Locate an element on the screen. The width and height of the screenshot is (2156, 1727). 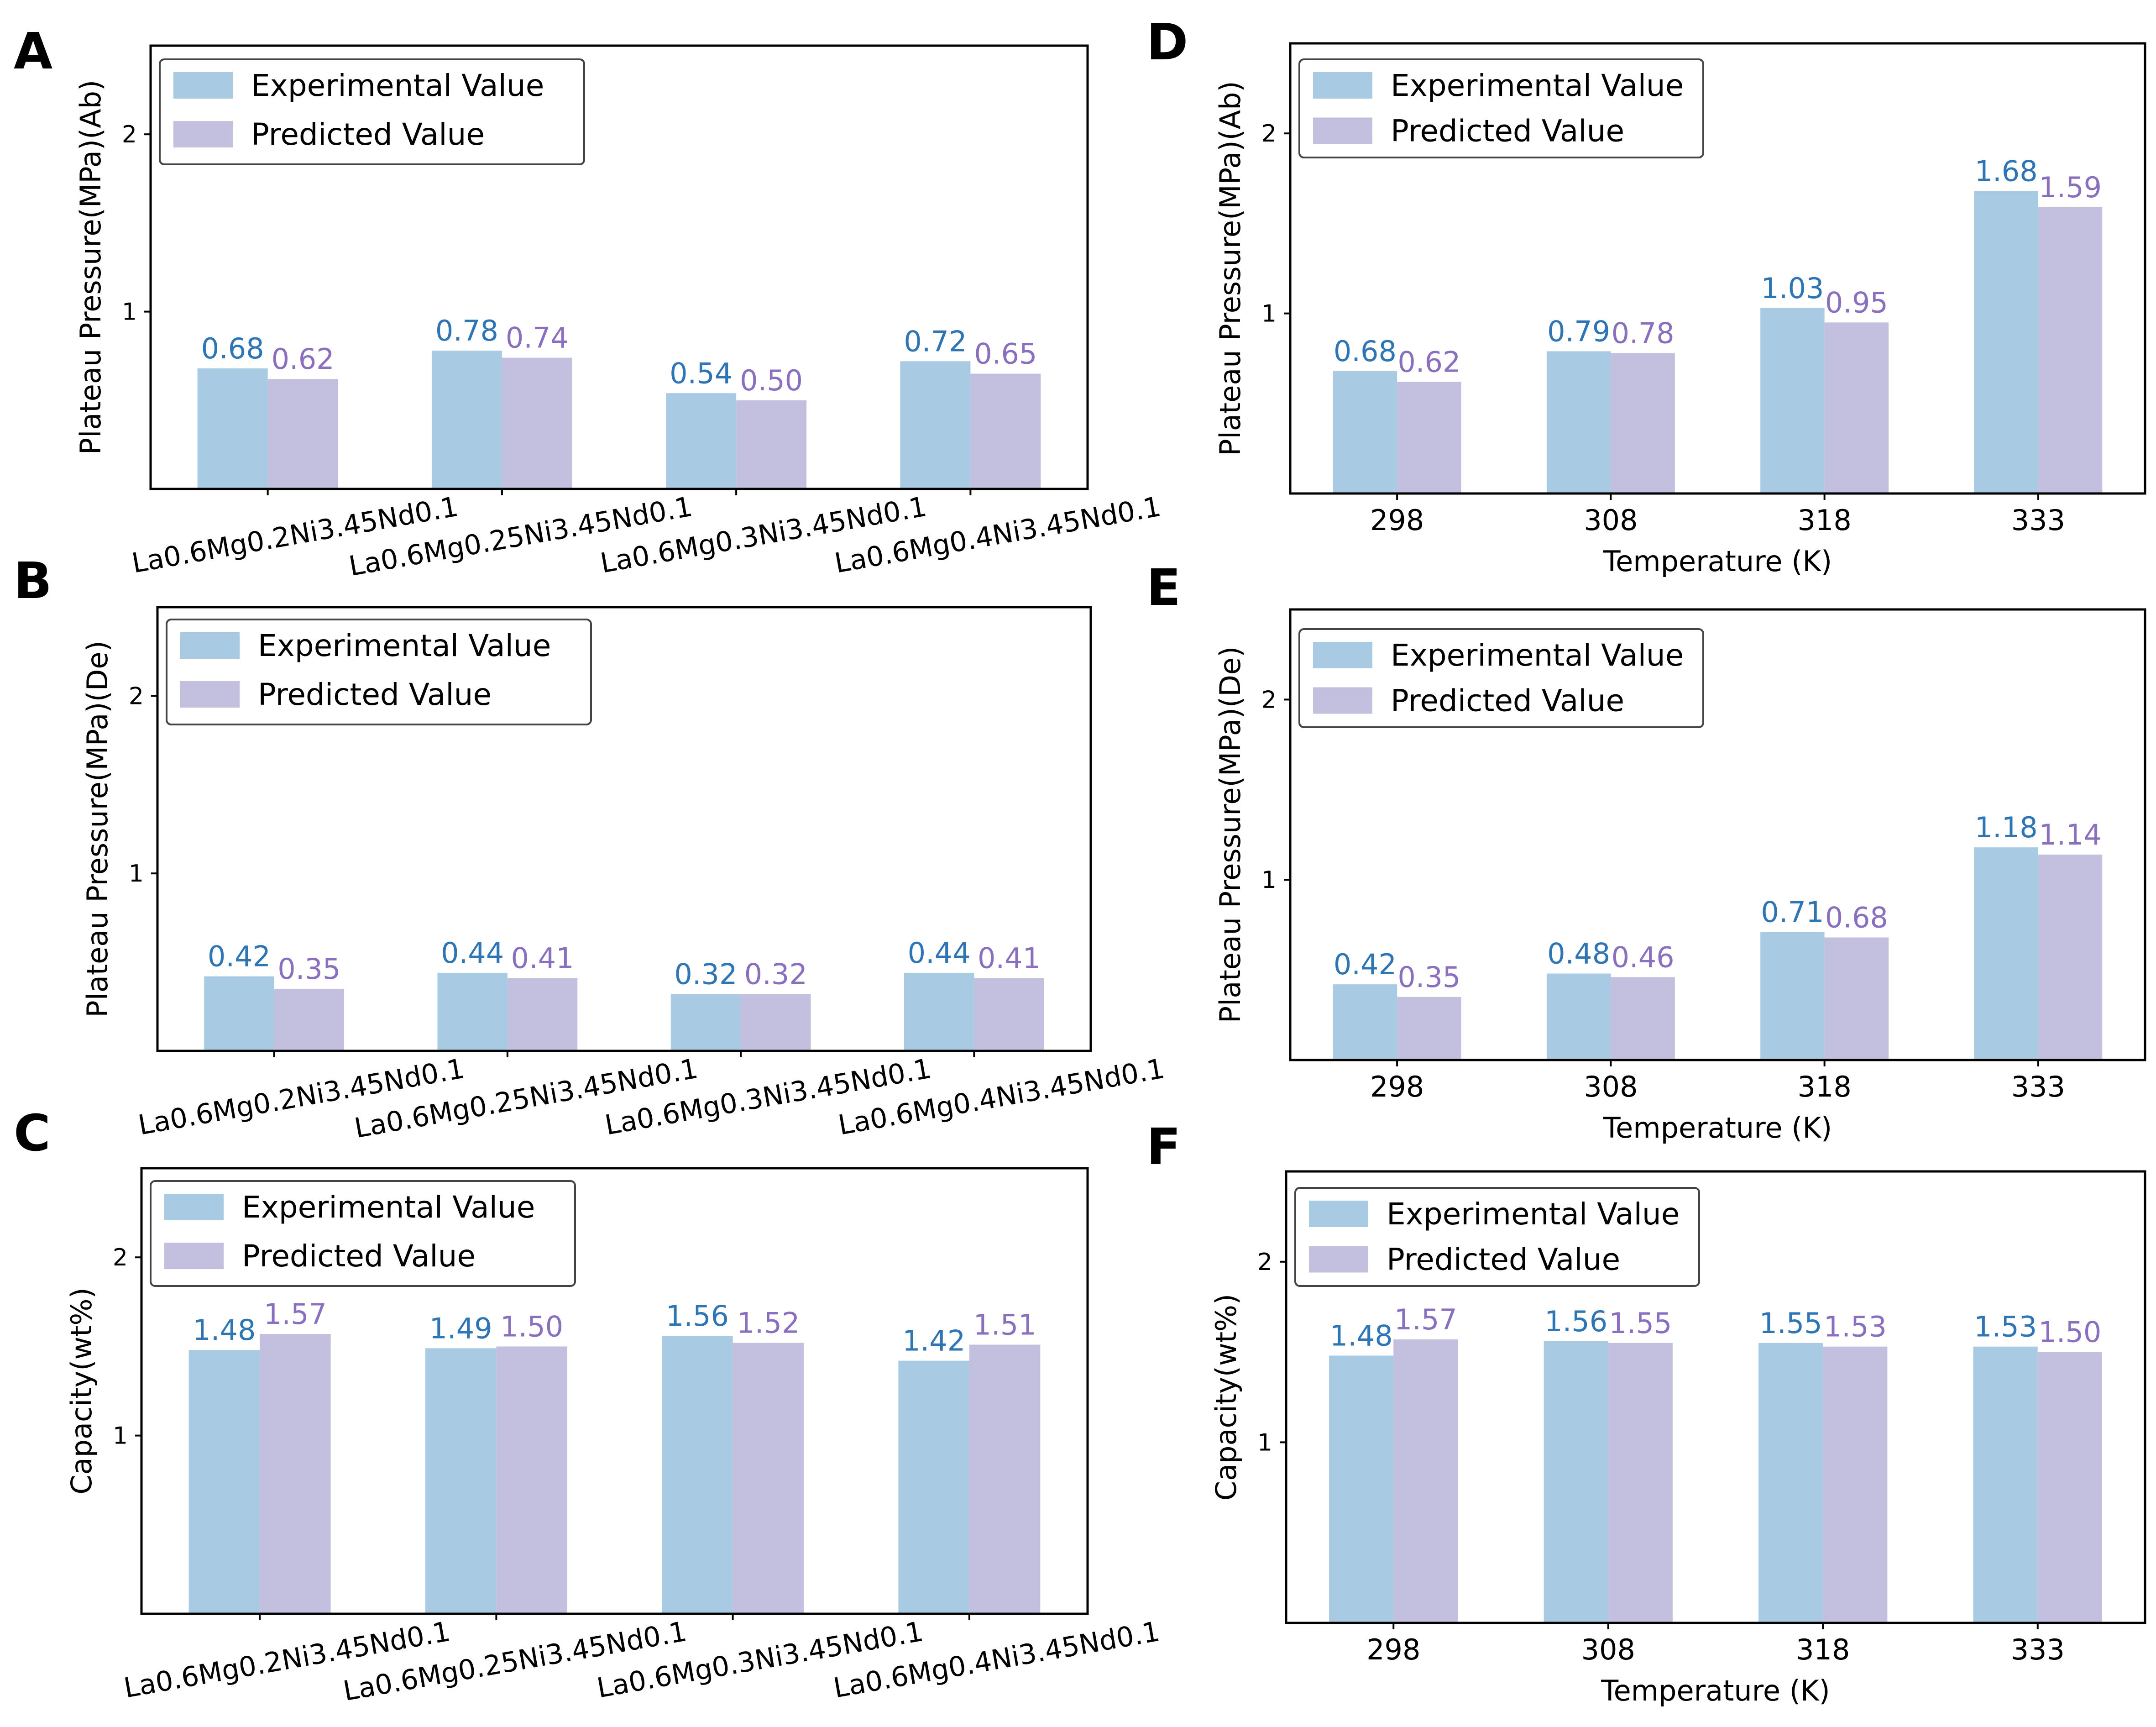
predicted-data-label: 1.52 is located at coordinates (768, 1323).